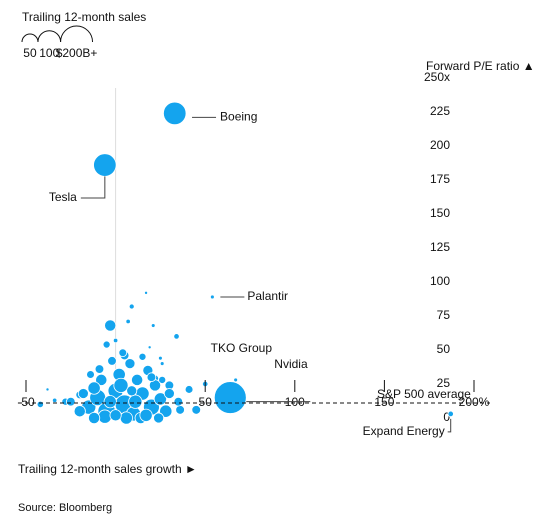 Image resolution: width=558 pixels, height=518 pixels. Describe the element at coordinates (206, 402) in the screenshot. I see `x-tick-label: 50` at that location.